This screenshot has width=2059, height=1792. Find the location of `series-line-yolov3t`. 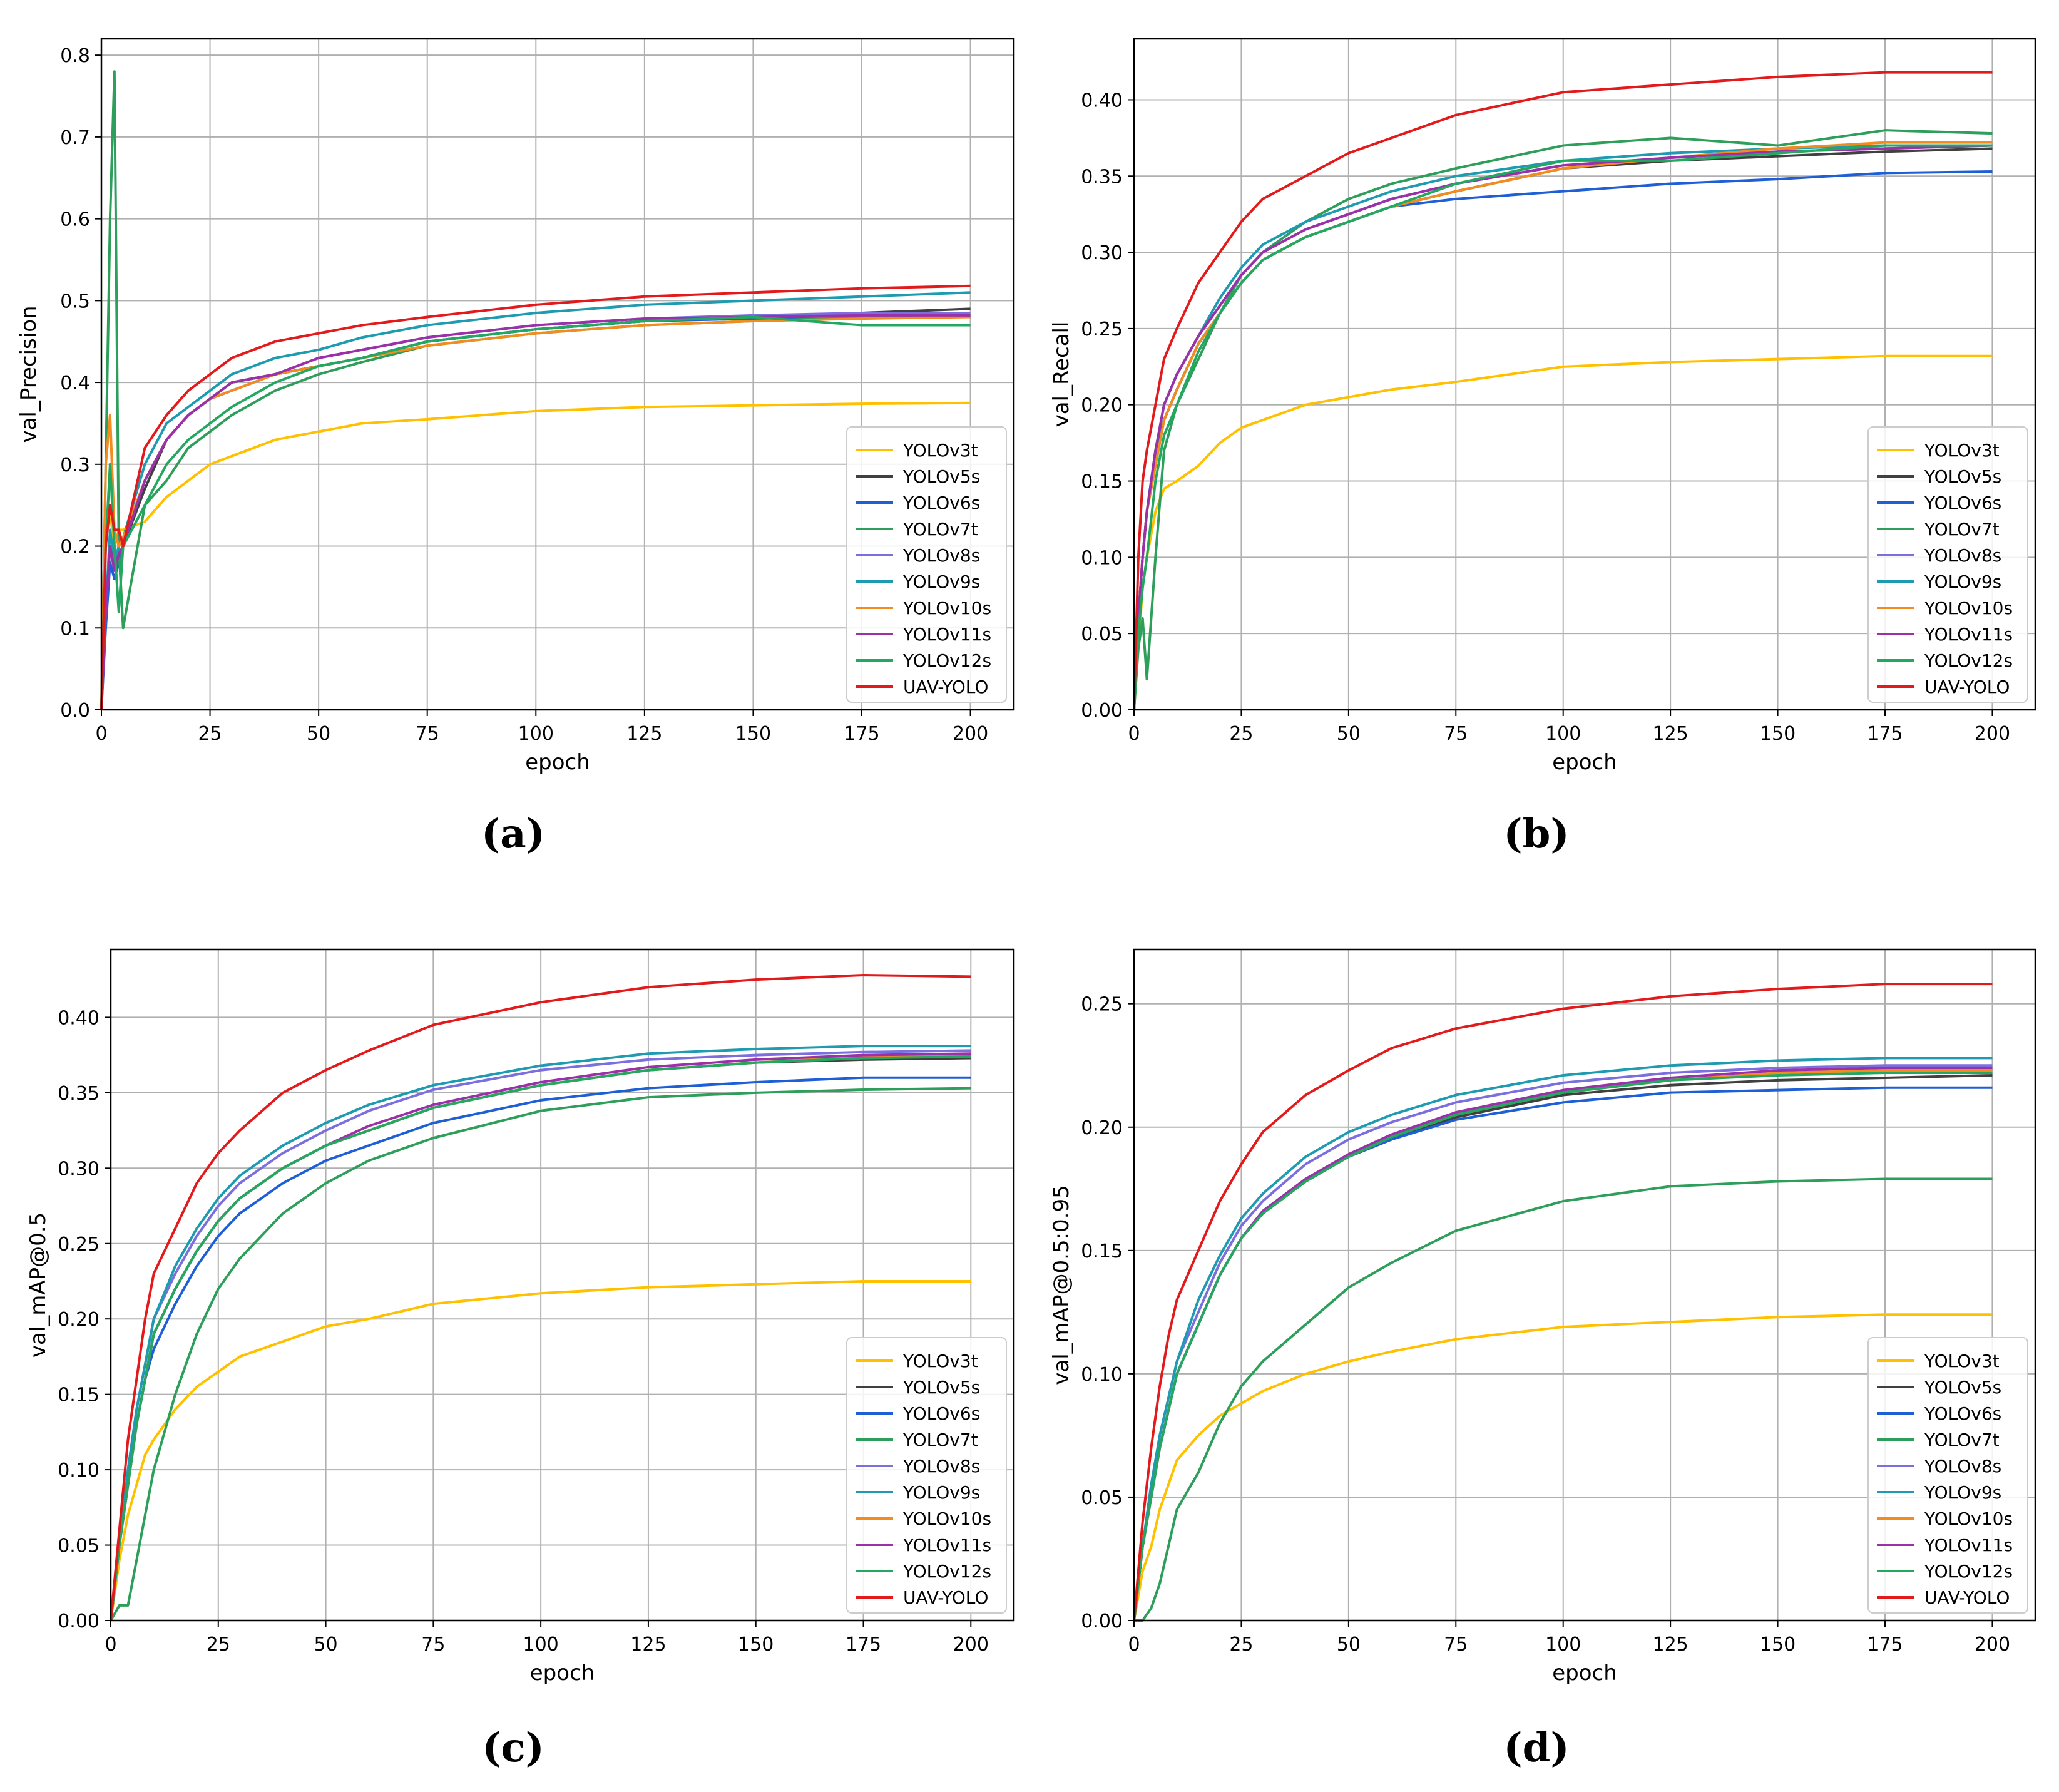

series-line-yolov3t is located at coordinates (1563, 1467).